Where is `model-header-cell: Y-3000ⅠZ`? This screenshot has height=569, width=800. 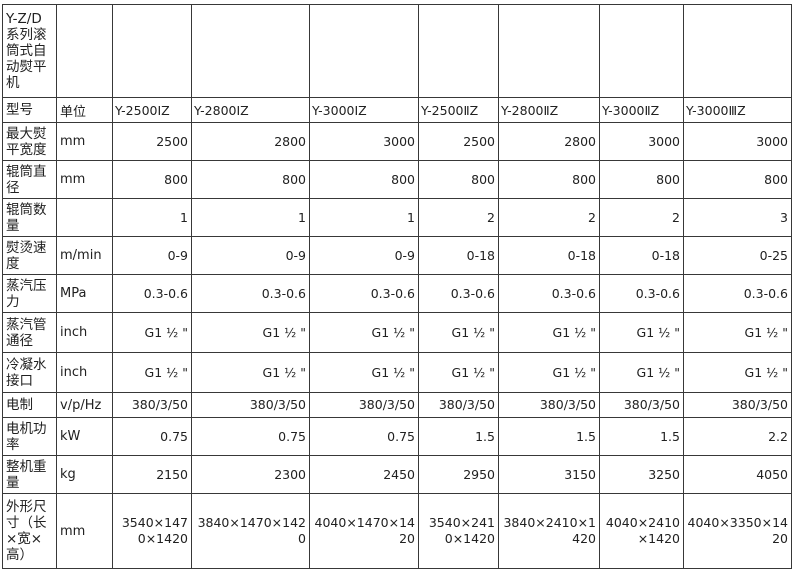
model-header-cell: Y-3000ⅠZ is located at coordinates (364, 110).